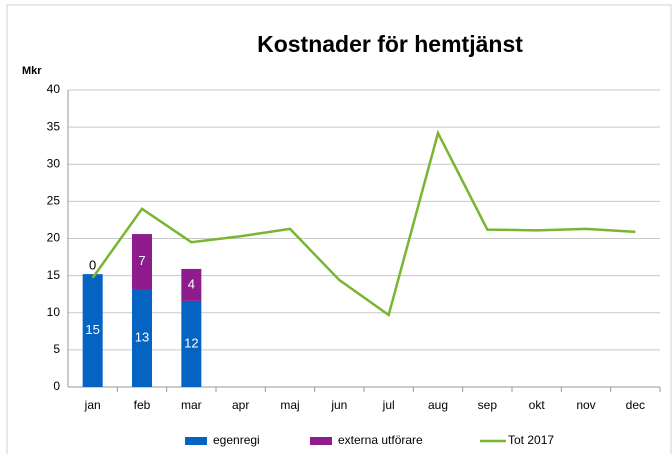 The height and width of the screenshot is (454, 672). I want to click on x-tick-label: jul, so click(388, 405).